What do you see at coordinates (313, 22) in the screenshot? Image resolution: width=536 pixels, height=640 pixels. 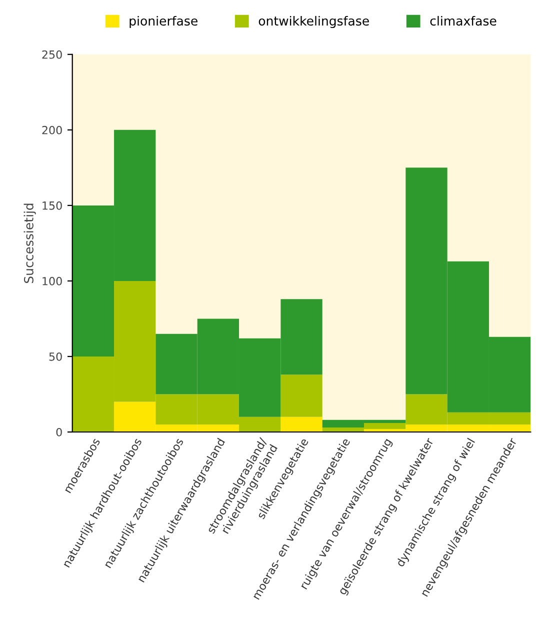 I see `legend-label: ontwikkelingsfase` at bounding box center [313, 22].